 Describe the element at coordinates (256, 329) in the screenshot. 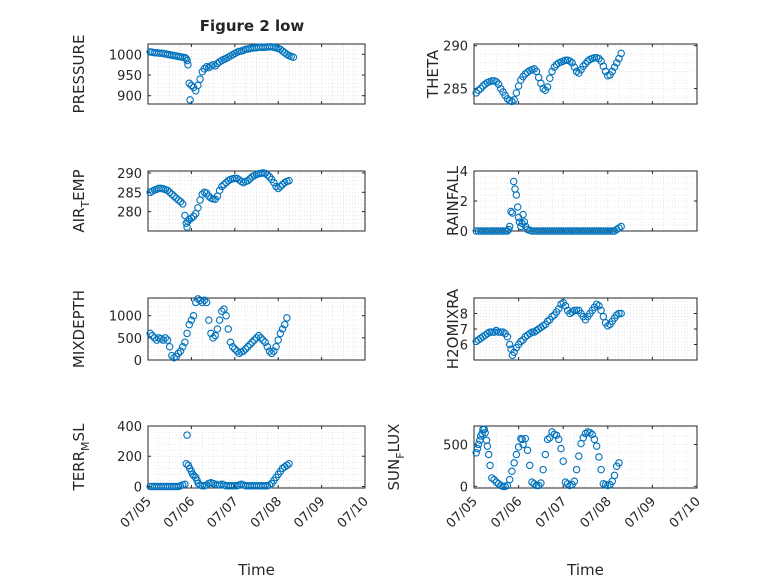

I see `grid-mixdepth` at that location.